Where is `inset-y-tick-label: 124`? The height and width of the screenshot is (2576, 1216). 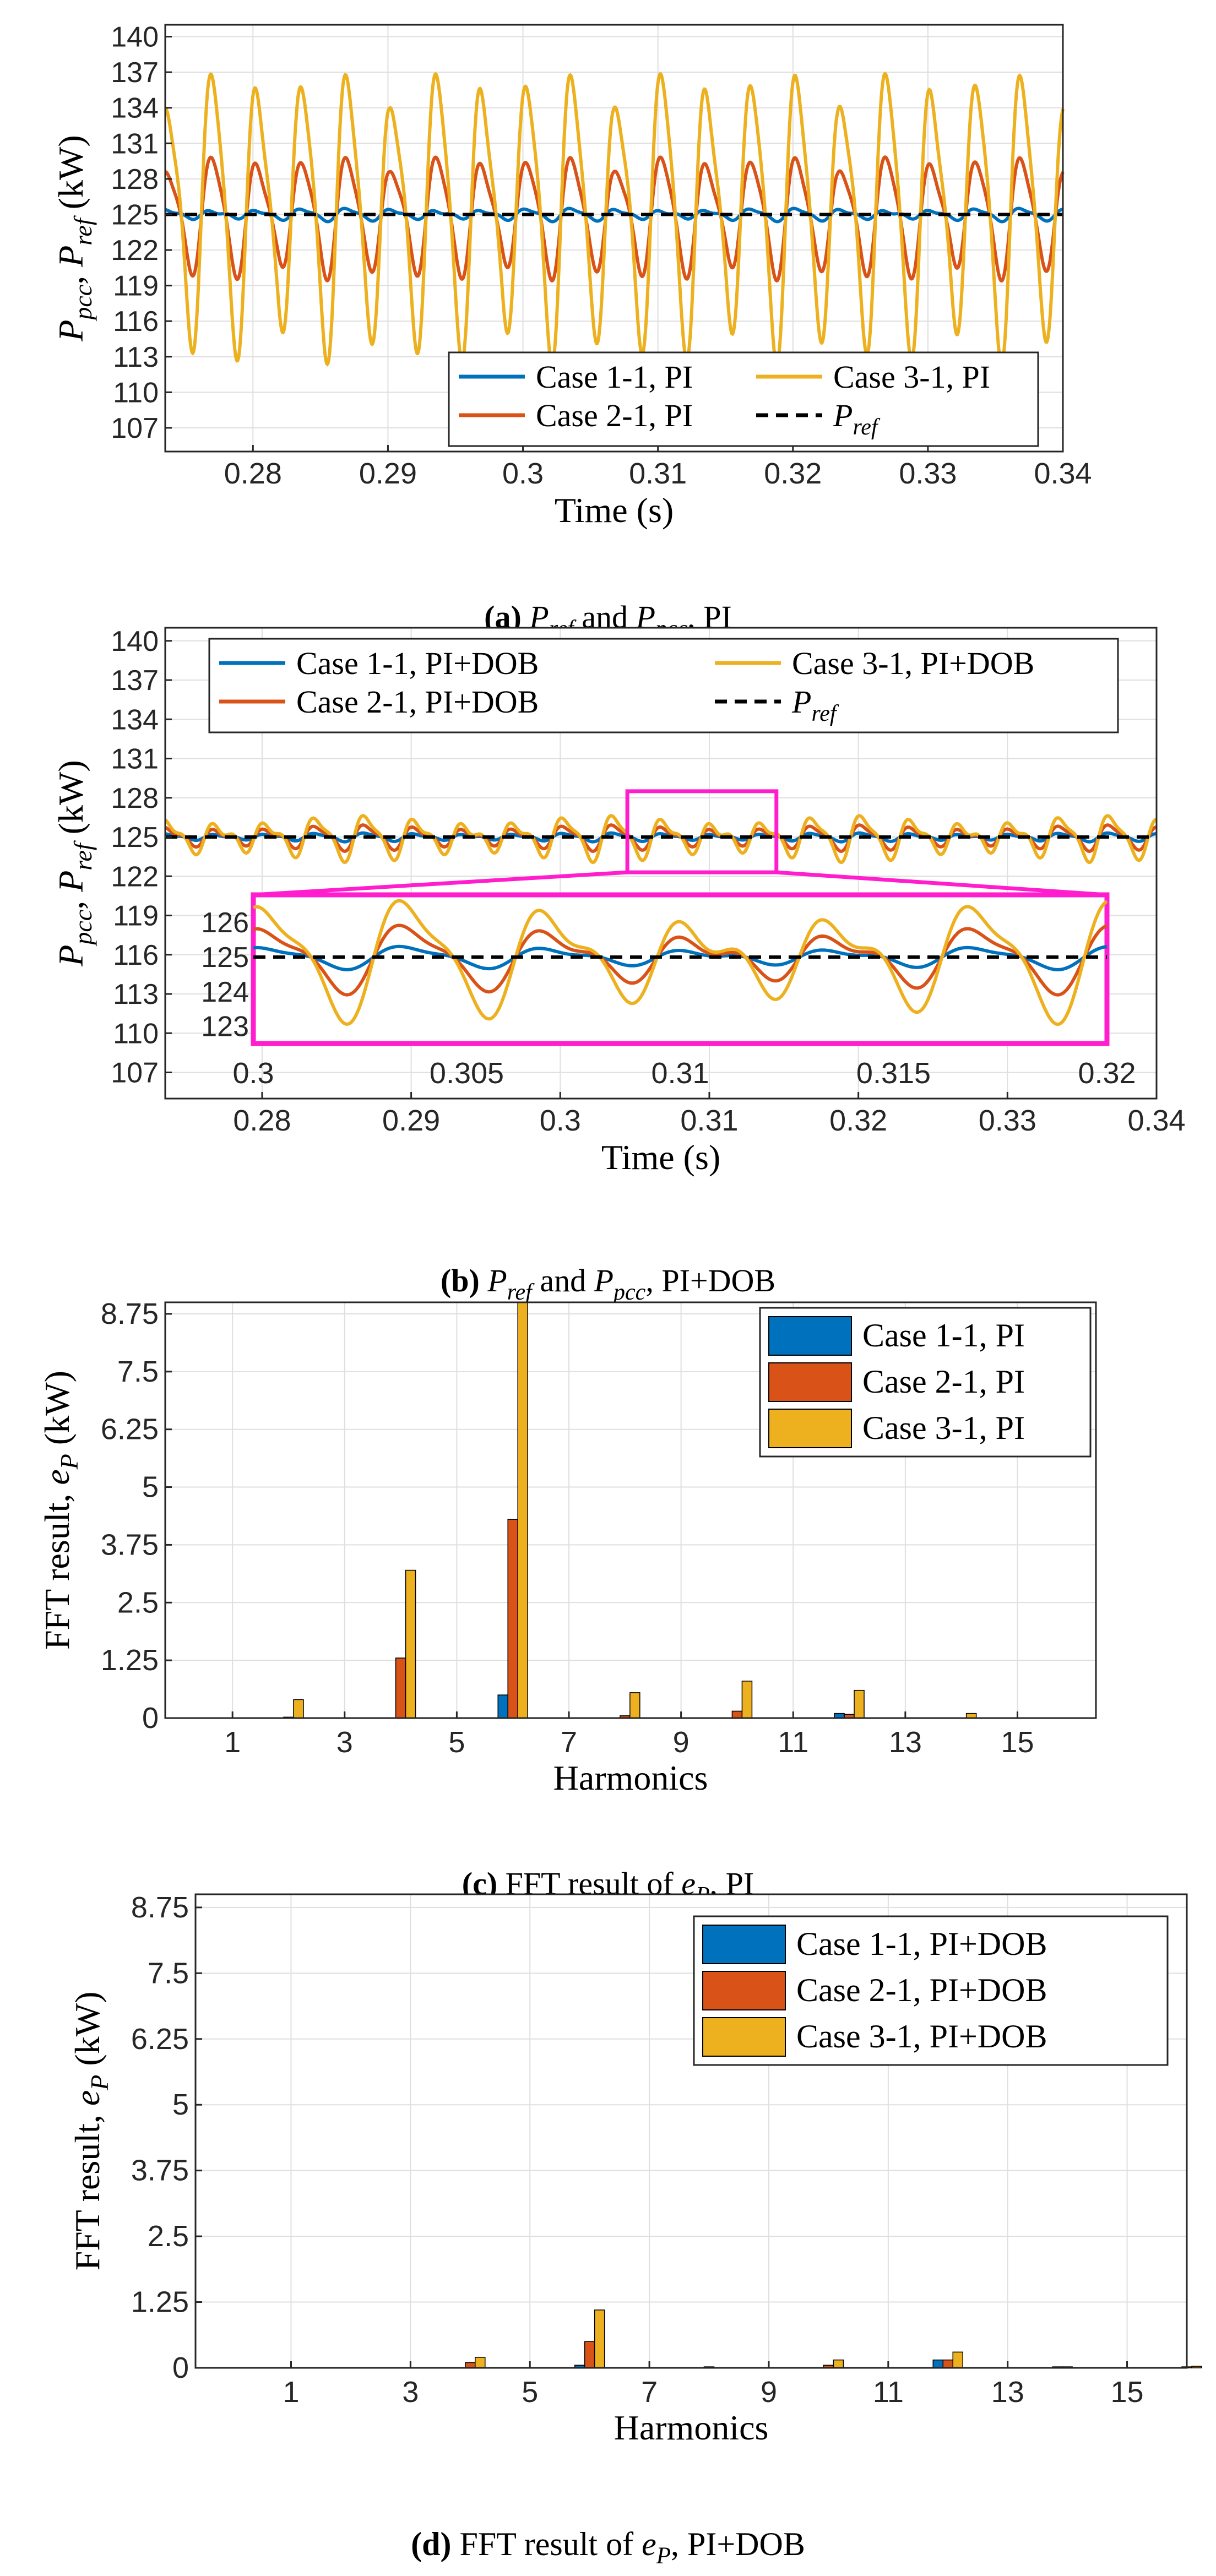 inset-y-tick-label: 124 is located at coordinates (225, 992).